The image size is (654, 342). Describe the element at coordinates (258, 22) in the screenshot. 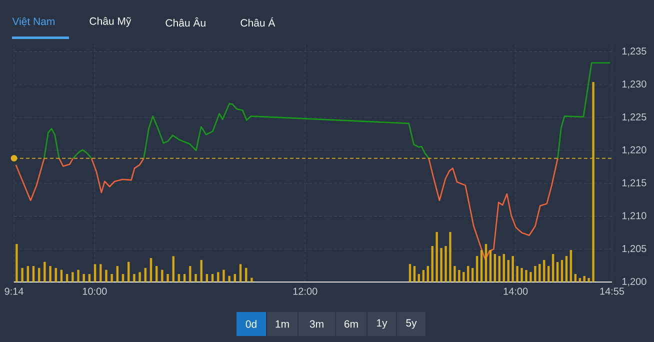

I see `text: Châu Á` at that location.